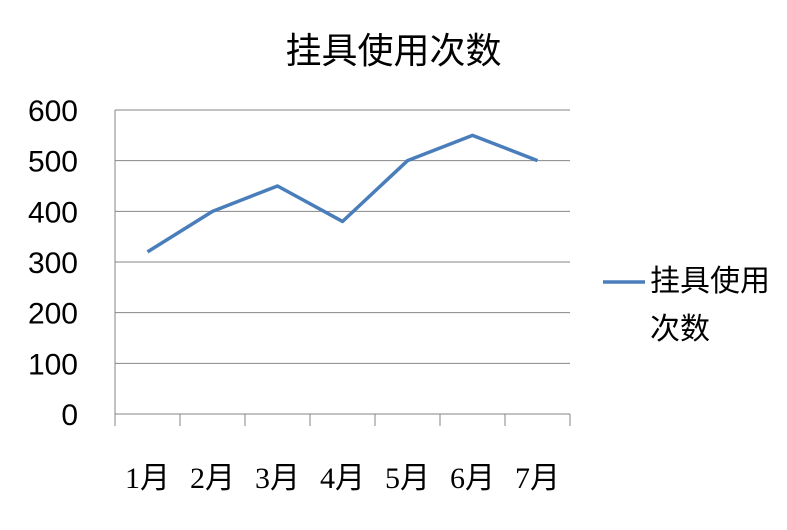 Image resolution: width=787 pixels, height=530 pixels. What do you see at coordinates (342, 193) in the screenshot?
I see `series-line` at bounding box center [342, 193].